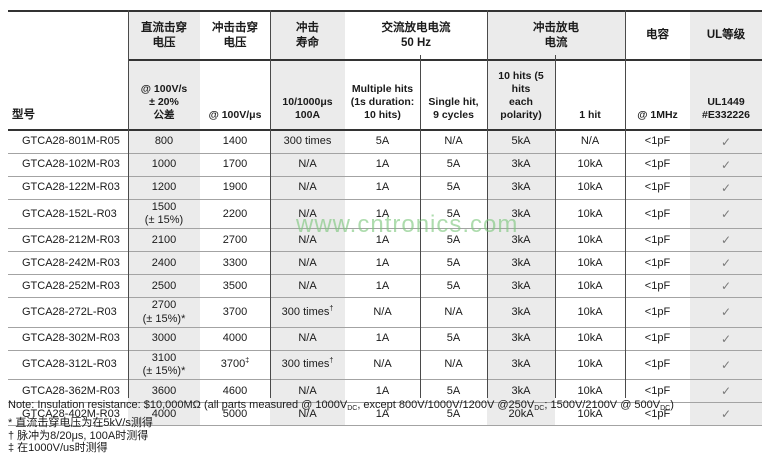  I want to click on value-cell: 5kA, so click(521, 142).